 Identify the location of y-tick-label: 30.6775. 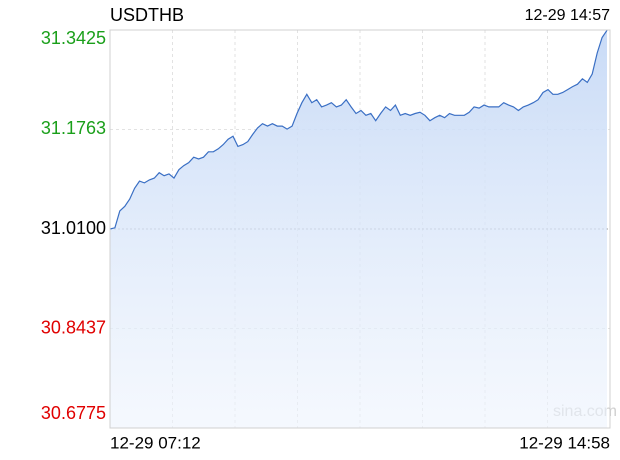
(73, 413).